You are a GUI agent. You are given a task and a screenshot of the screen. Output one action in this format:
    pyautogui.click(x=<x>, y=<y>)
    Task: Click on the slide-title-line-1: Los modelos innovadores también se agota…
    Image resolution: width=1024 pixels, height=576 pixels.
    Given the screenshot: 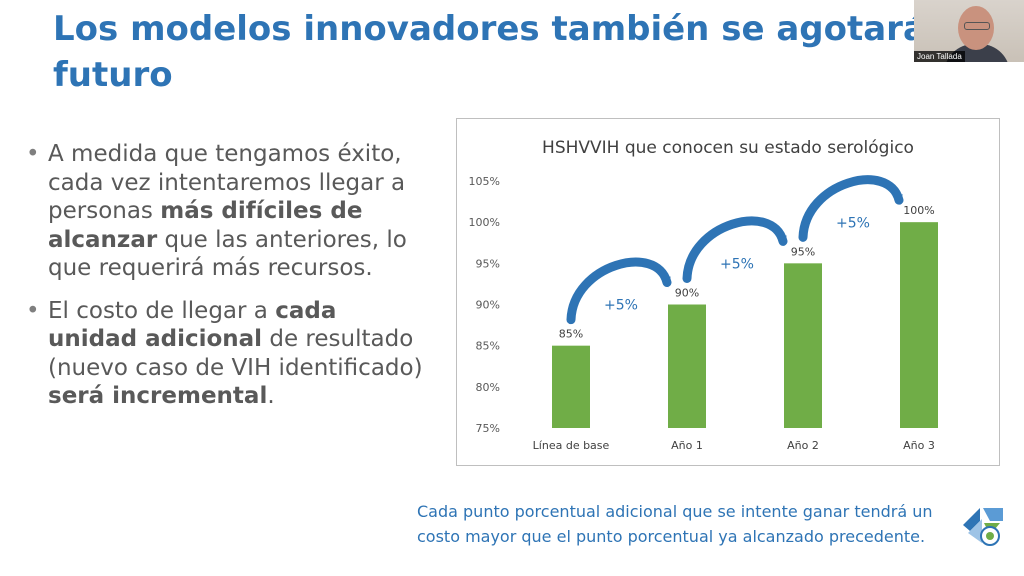 What is the action you would take?
    pyautogui.click(x=488, y=29)
    